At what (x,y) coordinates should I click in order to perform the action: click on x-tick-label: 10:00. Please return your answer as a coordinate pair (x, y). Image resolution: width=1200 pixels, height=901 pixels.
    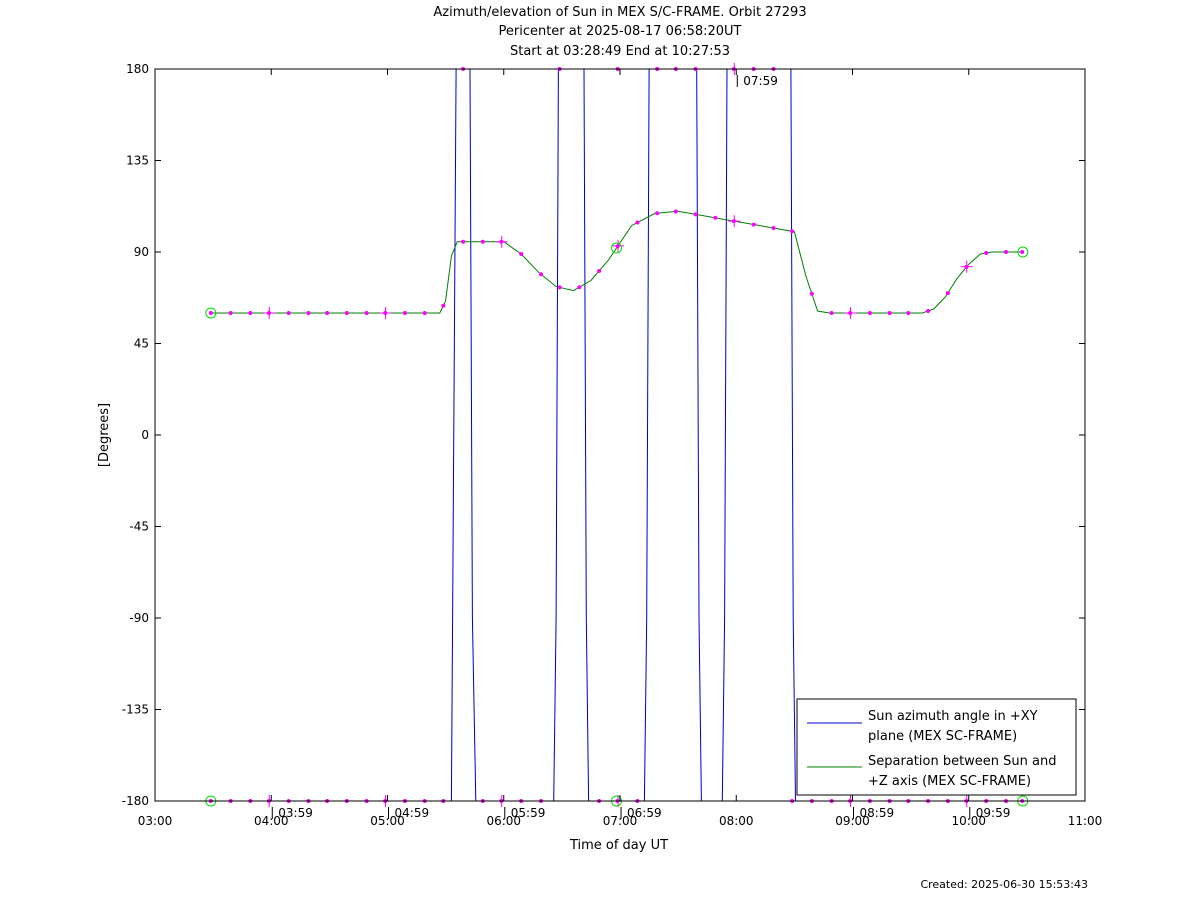
    Looking at the image, I should click on (968, 821).